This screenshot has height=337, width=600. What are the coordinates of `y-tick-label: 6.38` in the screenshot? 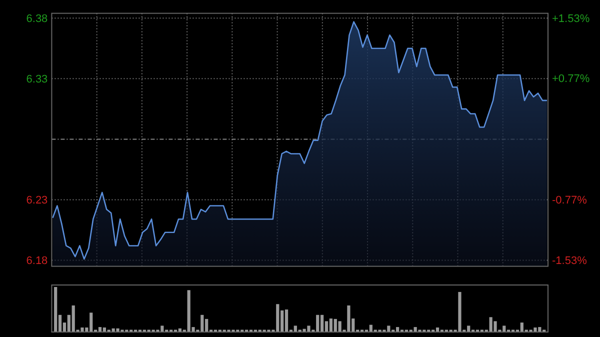 It's located at (37, 18).